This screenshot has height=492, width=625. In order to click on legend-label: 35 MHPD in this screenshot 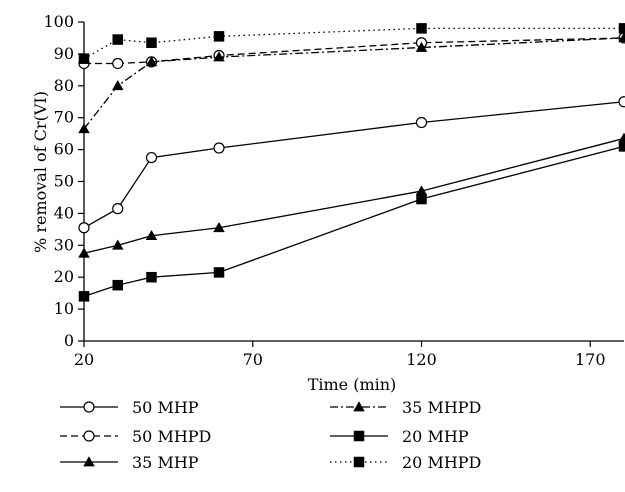, I will do `click(441, 407)`.